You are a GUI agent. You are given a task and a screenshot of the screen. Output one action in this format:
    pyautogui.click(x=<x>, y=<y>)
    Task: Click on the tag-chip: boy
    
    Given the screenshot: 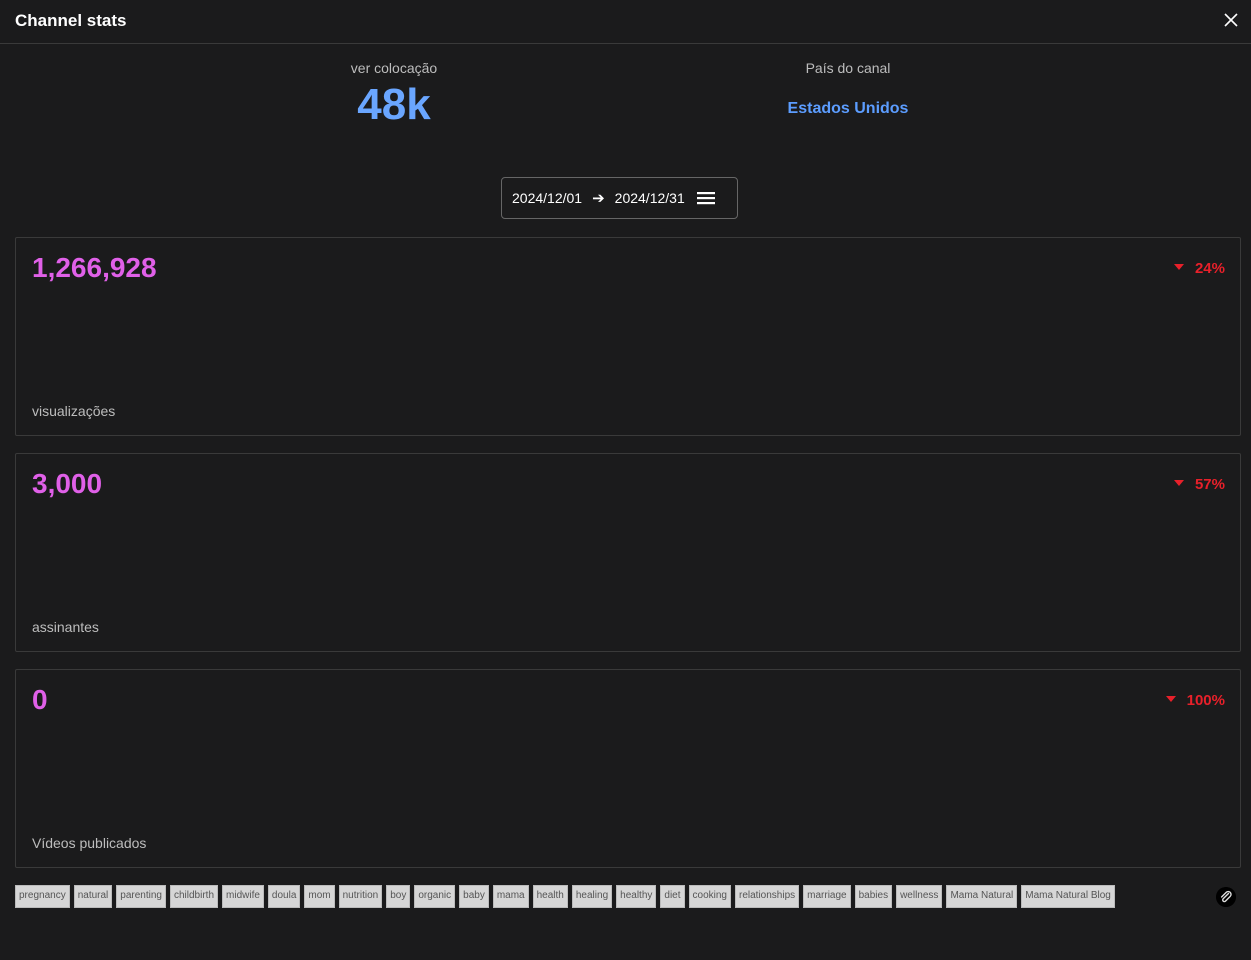 What is the action you would take?
    pyautogui.click(x=398, y=896)
    